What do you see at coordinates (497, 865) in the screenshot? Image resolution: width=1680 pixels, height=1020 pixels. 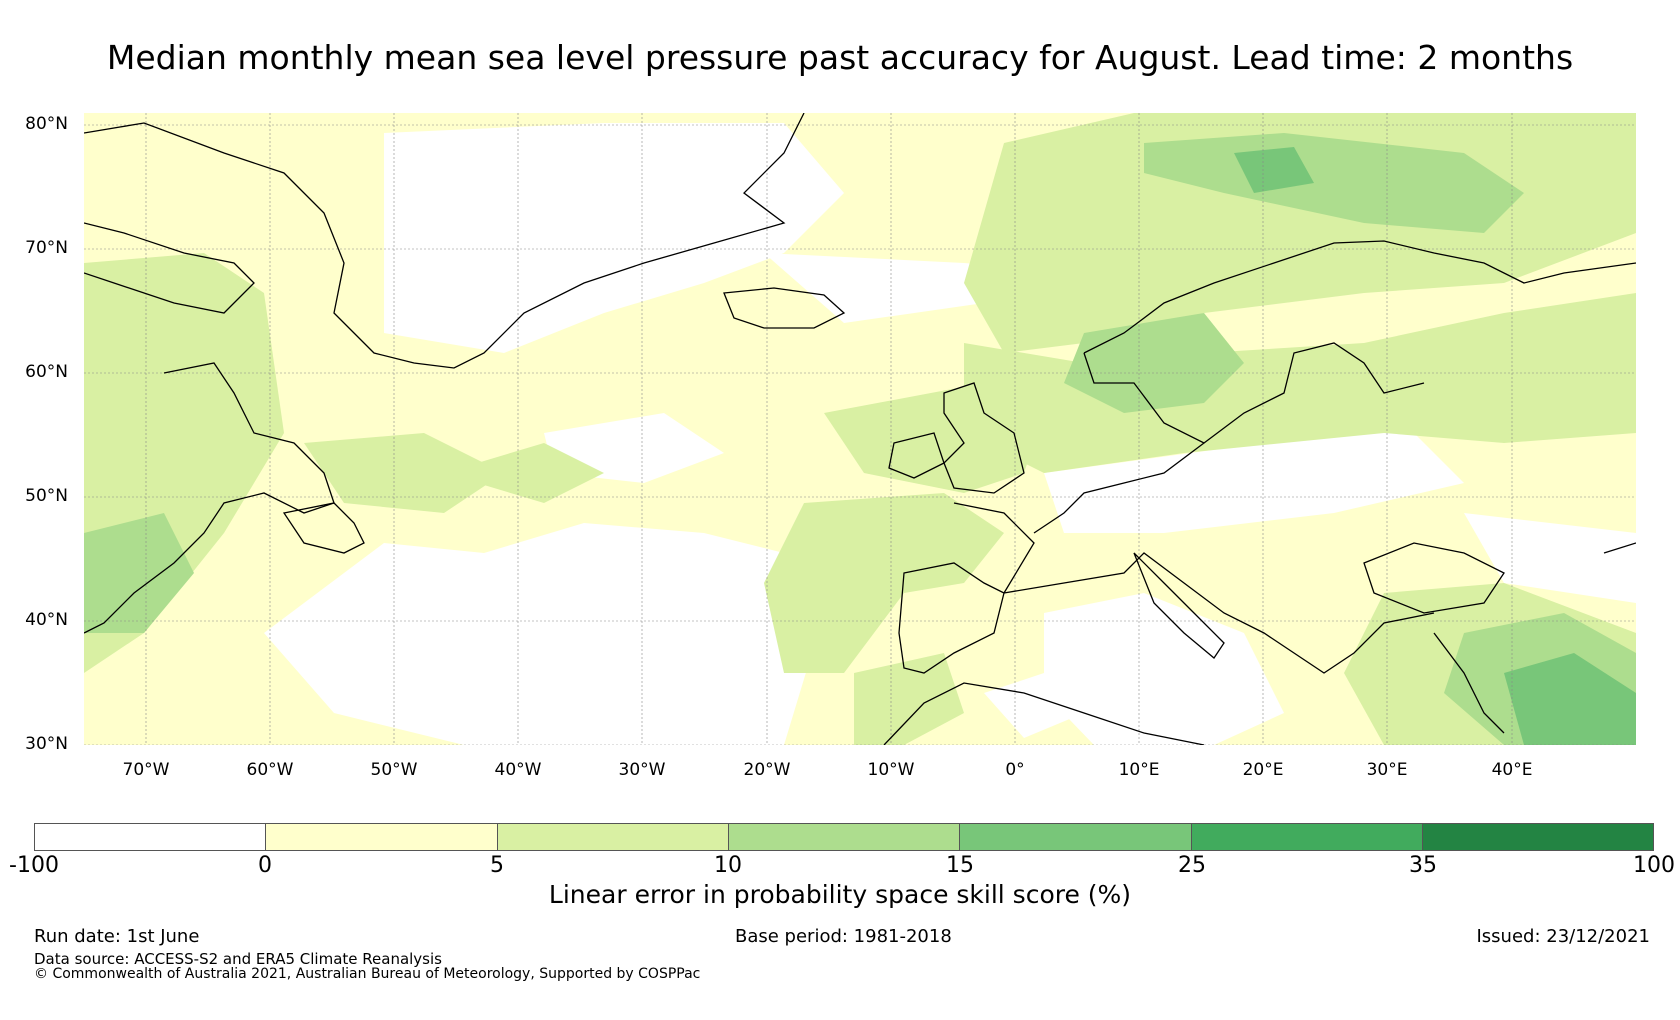 I see `colorbar-tick-5: 5` at bounding box center [497, 865].